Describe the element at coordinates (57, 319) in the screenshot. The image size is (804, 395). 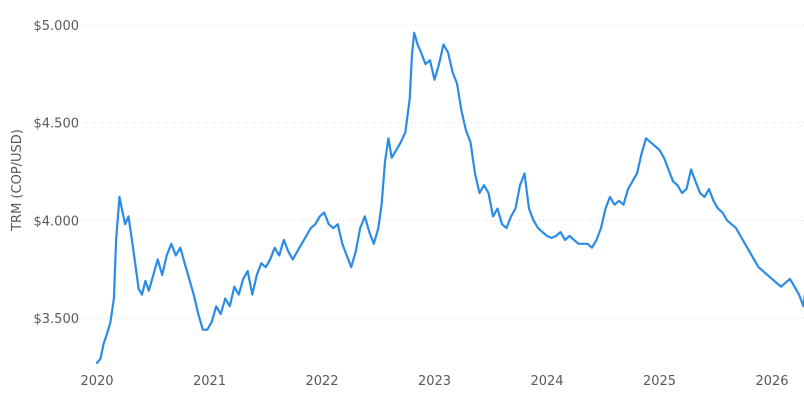
I see `y-tick-label: $3.500` at that location.